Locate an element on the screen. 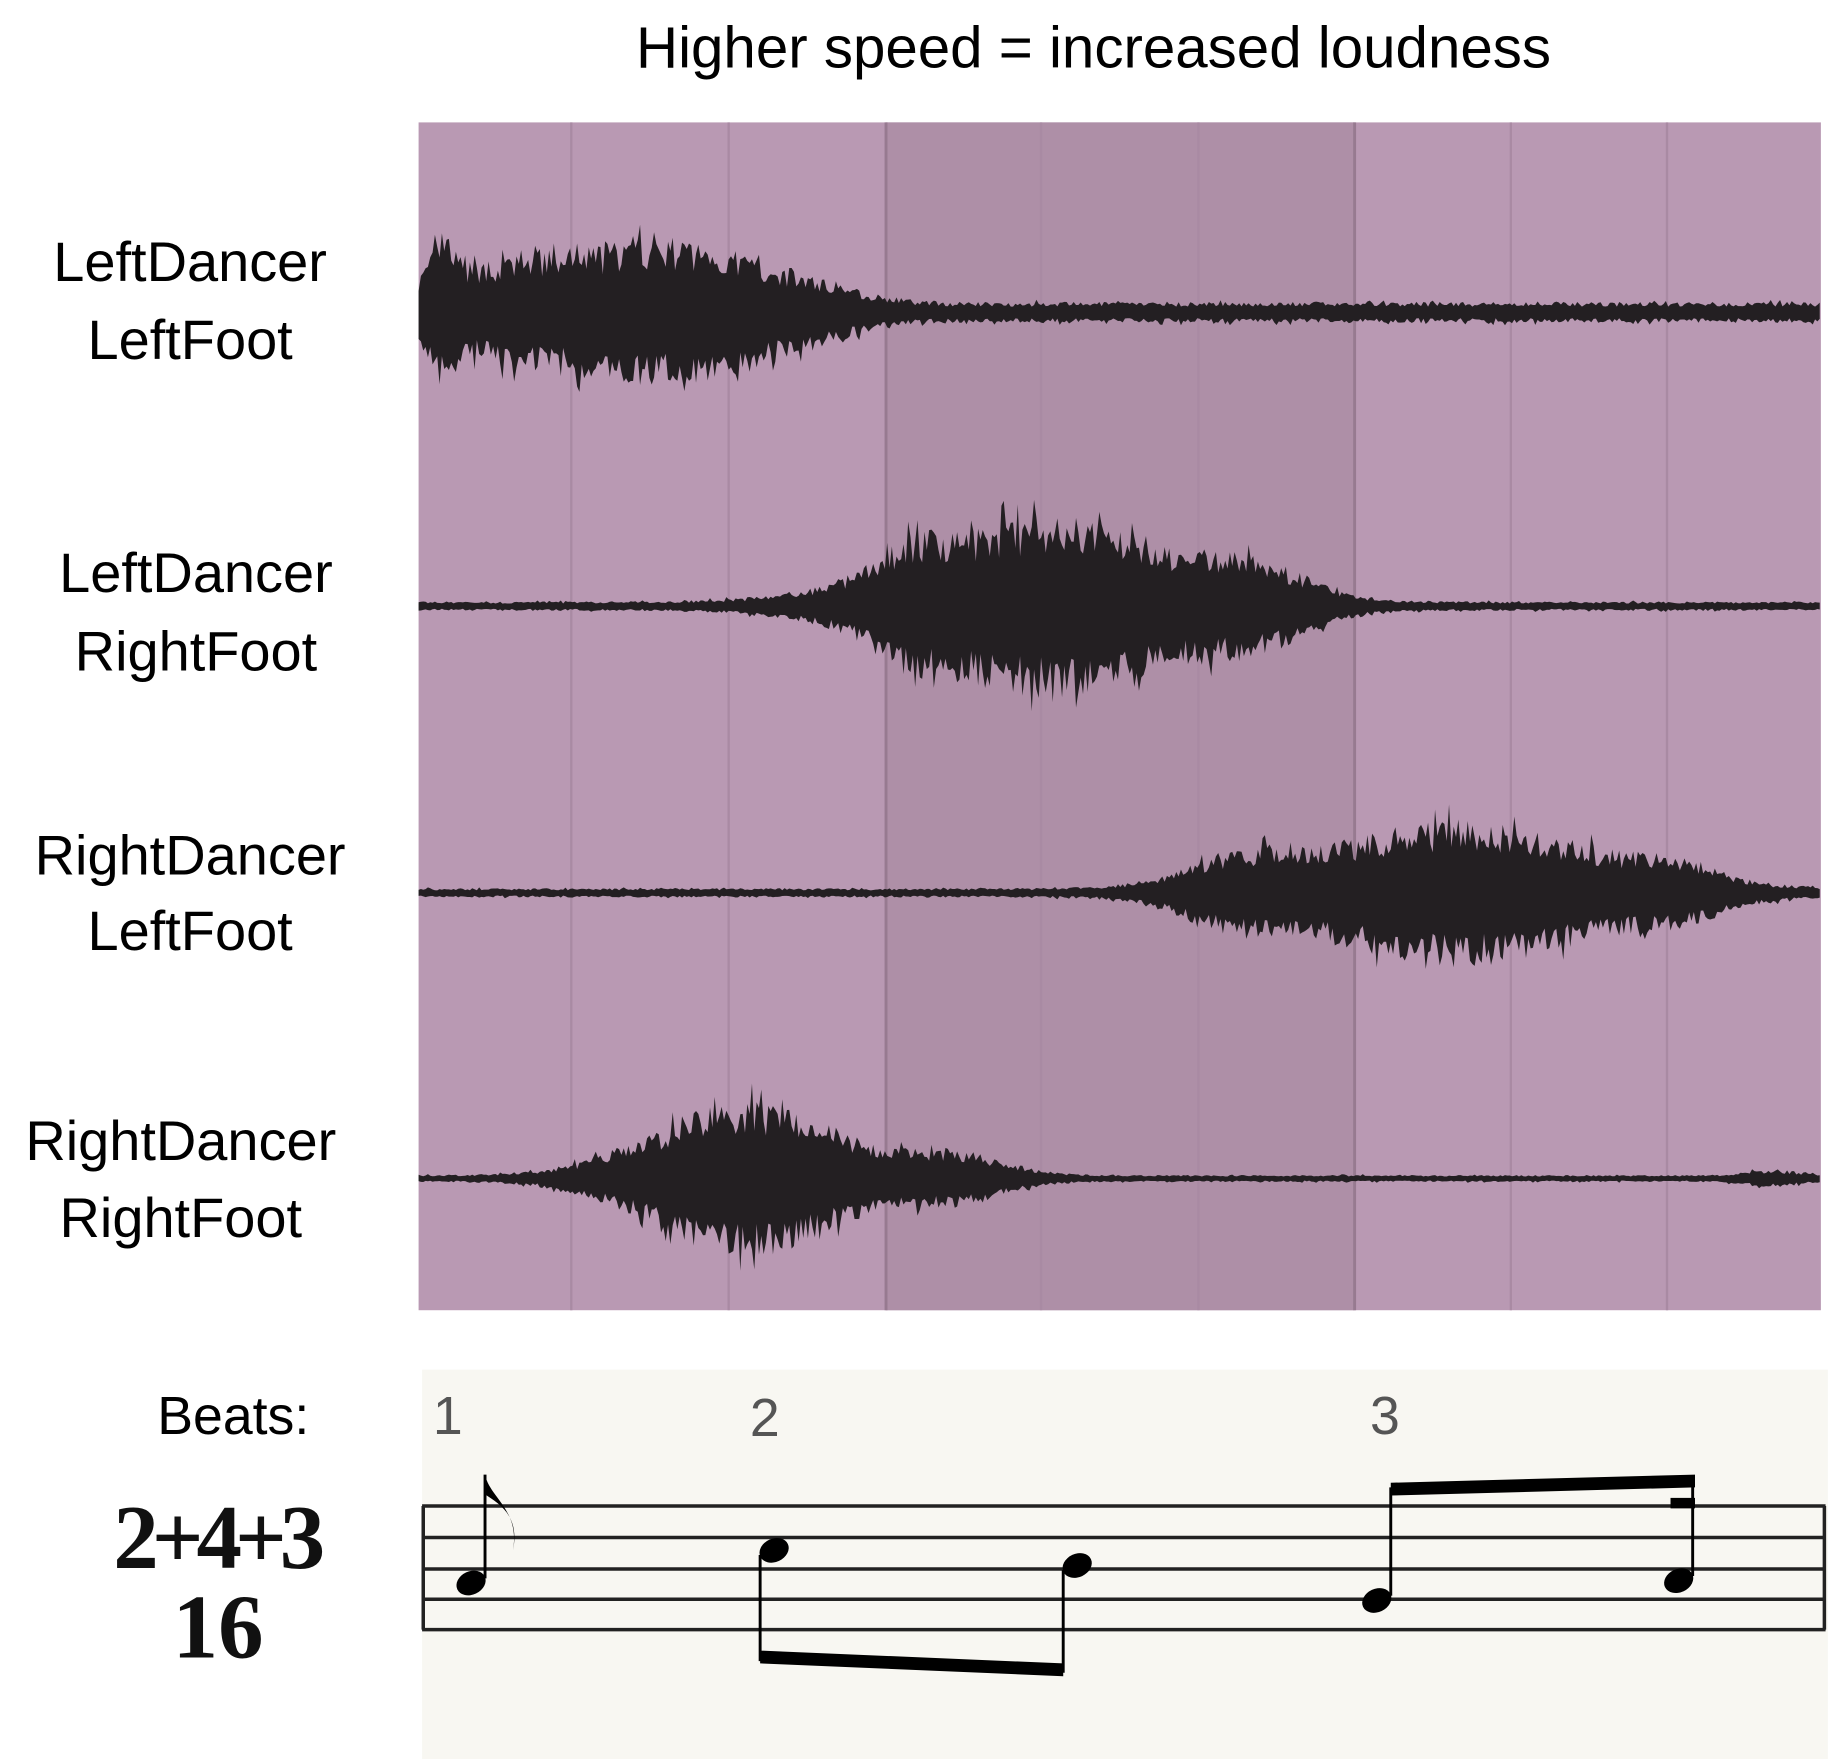 This screenshot has width=1828, height=1759. figure-title: Higher speed = increased loudness is located at coordinates (1093, 48).